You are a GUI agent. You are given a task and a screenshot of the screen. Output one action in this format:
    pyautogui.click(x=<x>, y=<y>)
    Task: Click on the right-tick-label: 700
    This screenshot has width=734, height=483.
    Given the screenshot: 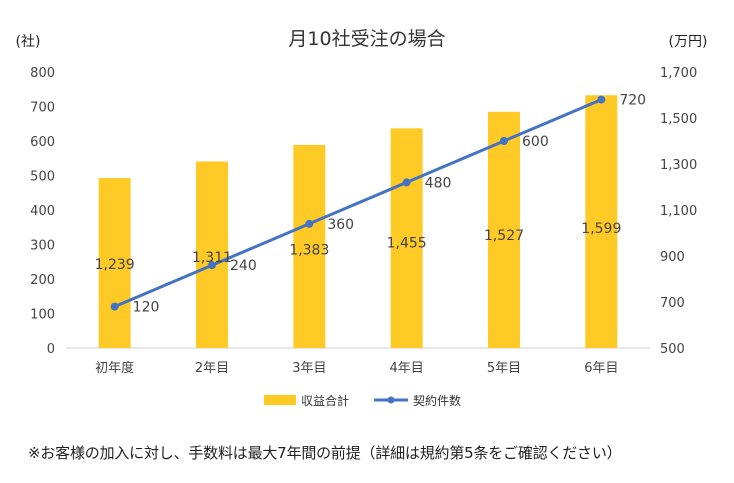 What is the action you would take?
    pyautogui.click(x=672, y=303)
    